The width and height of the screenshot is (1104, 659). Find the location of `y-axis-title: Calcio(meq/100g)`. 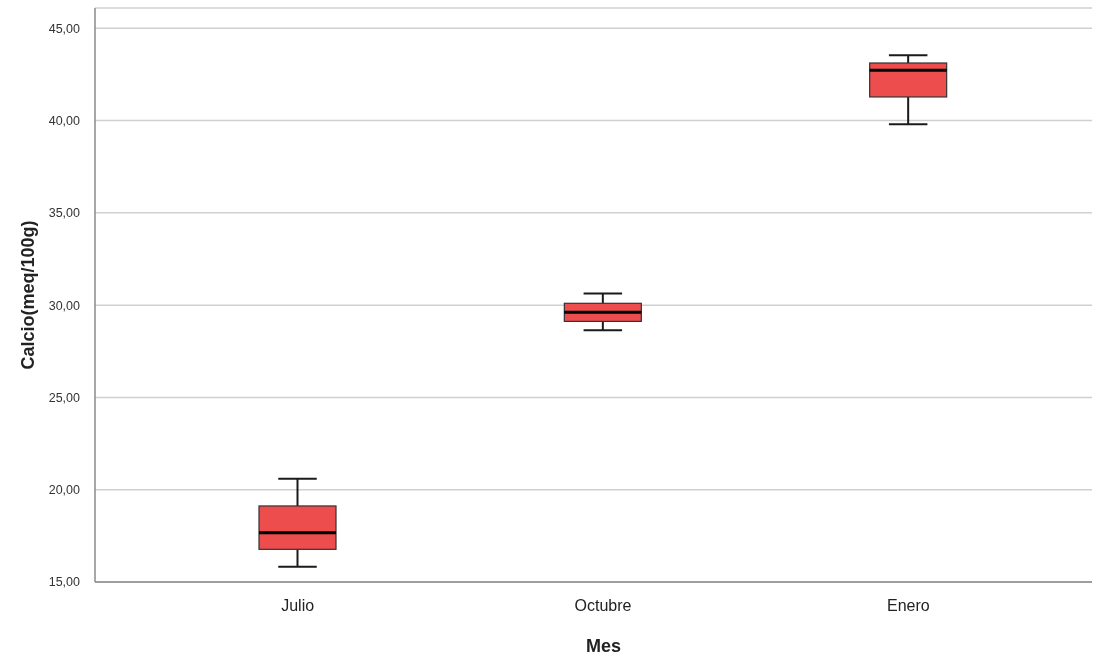

y-axis-title: Calcio(meq/100g) is located at coordinates (28, 295).